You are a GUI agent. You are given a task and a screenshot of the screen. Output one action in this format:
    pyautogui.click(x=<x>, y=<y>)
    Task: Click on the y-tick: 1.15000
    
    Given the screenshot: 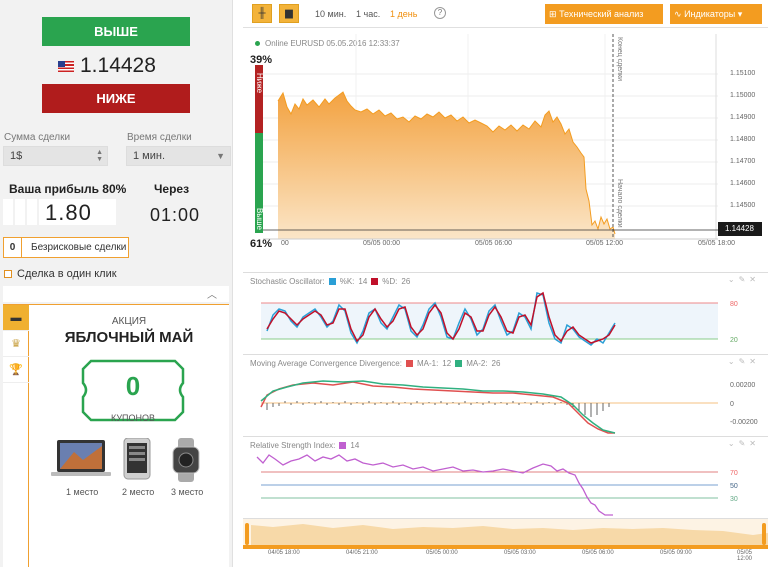 What is the action you would take?
    pyautogui.click(x=743, y=95)
    